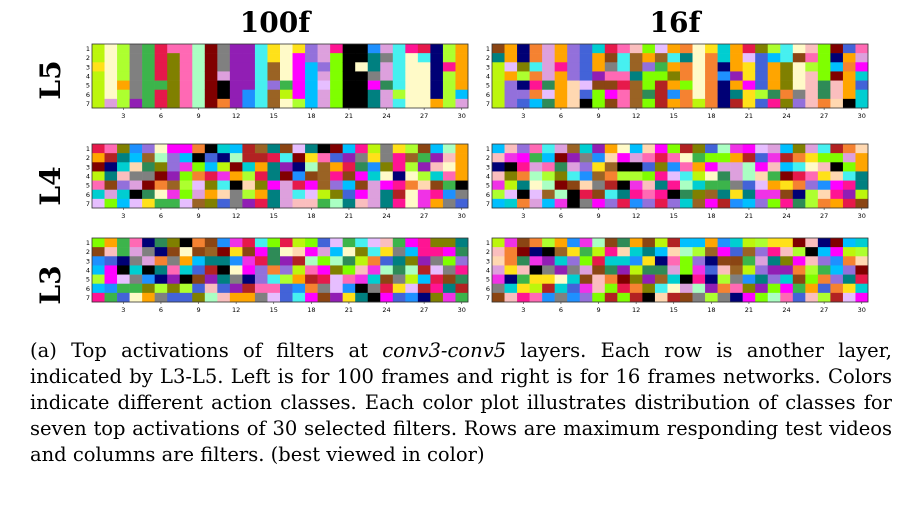 Image resolution: width=910 pixels, height=526 pixels. I want to click on heatmap-l5-100f: 1 2 3 4 5 6 7 3 6 9 12 15 18 21 24 27 30, so click(278, 83).